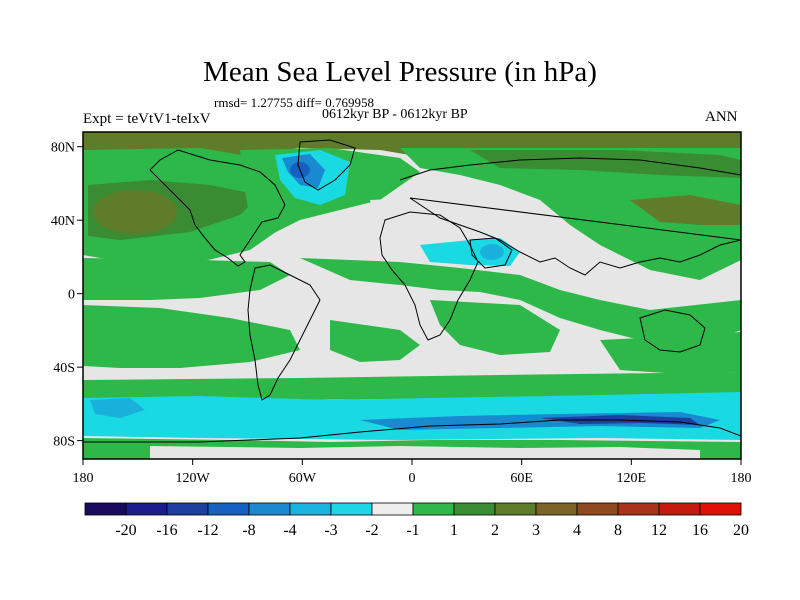 This screenshot has height=600, width=800. I want to click on colorbar-label: 3, so click(536, 530).